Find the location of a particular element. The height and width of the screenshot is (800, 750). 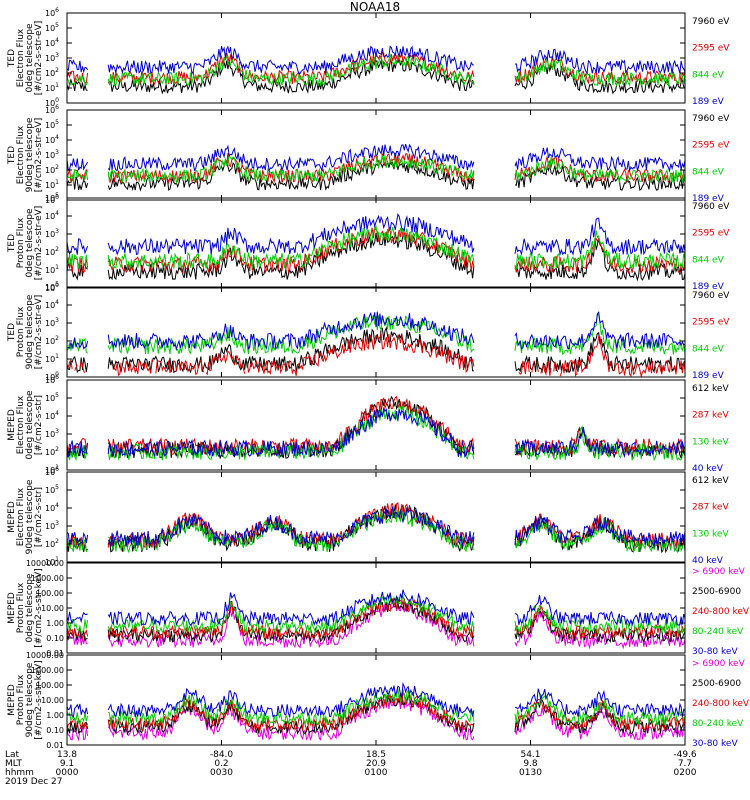

legend-entry: 130 keV is located at coordinates (710, 534).